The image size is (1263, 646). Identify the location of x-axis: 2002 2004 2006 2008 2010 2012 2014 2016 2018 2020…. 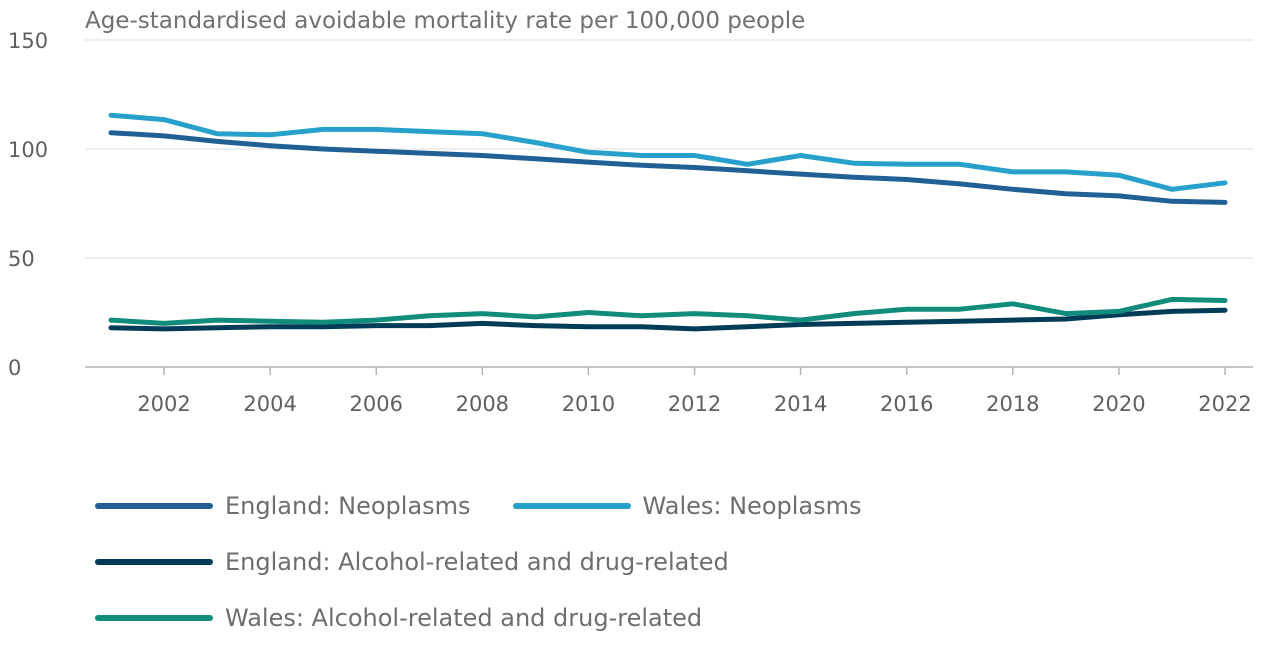
(669, 391).